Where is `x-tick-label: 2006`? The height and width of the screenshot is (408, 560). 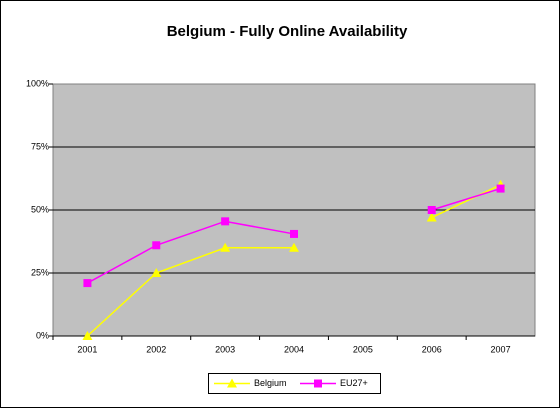 x-tick-label: 2006 is located at coordinates (432, 349).